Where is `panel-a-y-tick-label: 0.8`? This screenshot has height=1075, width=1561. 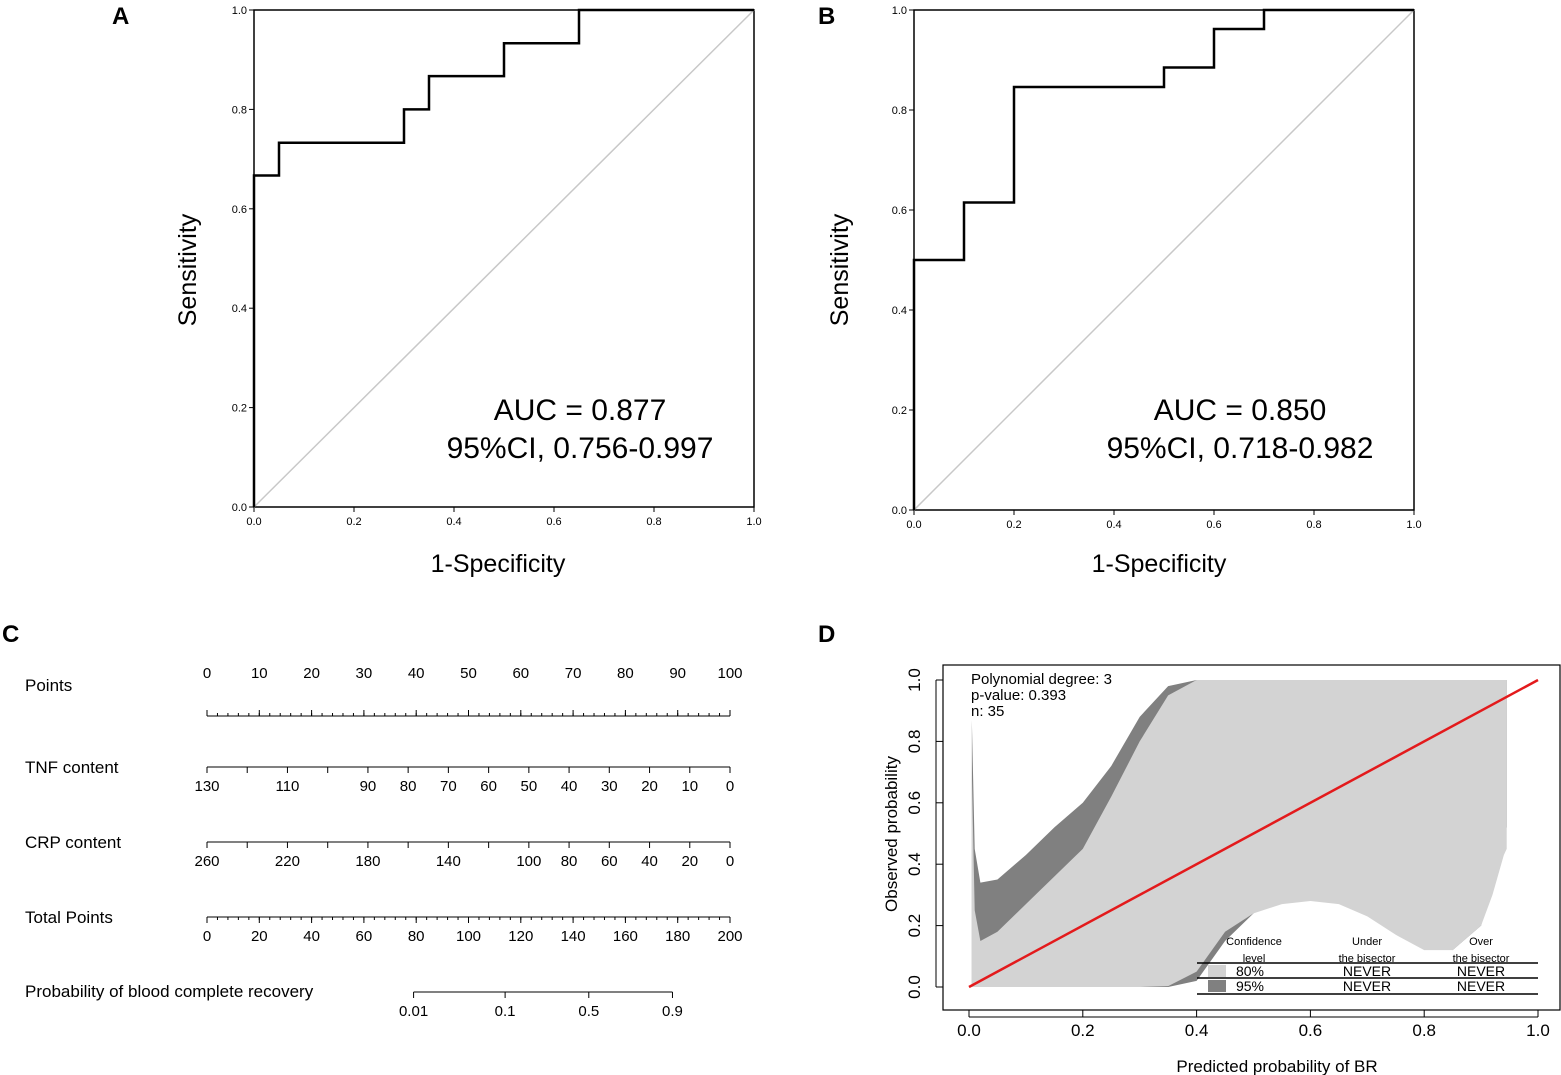
panel-a-y-tick-label: 0.8 is located at coordinates (239, 110).